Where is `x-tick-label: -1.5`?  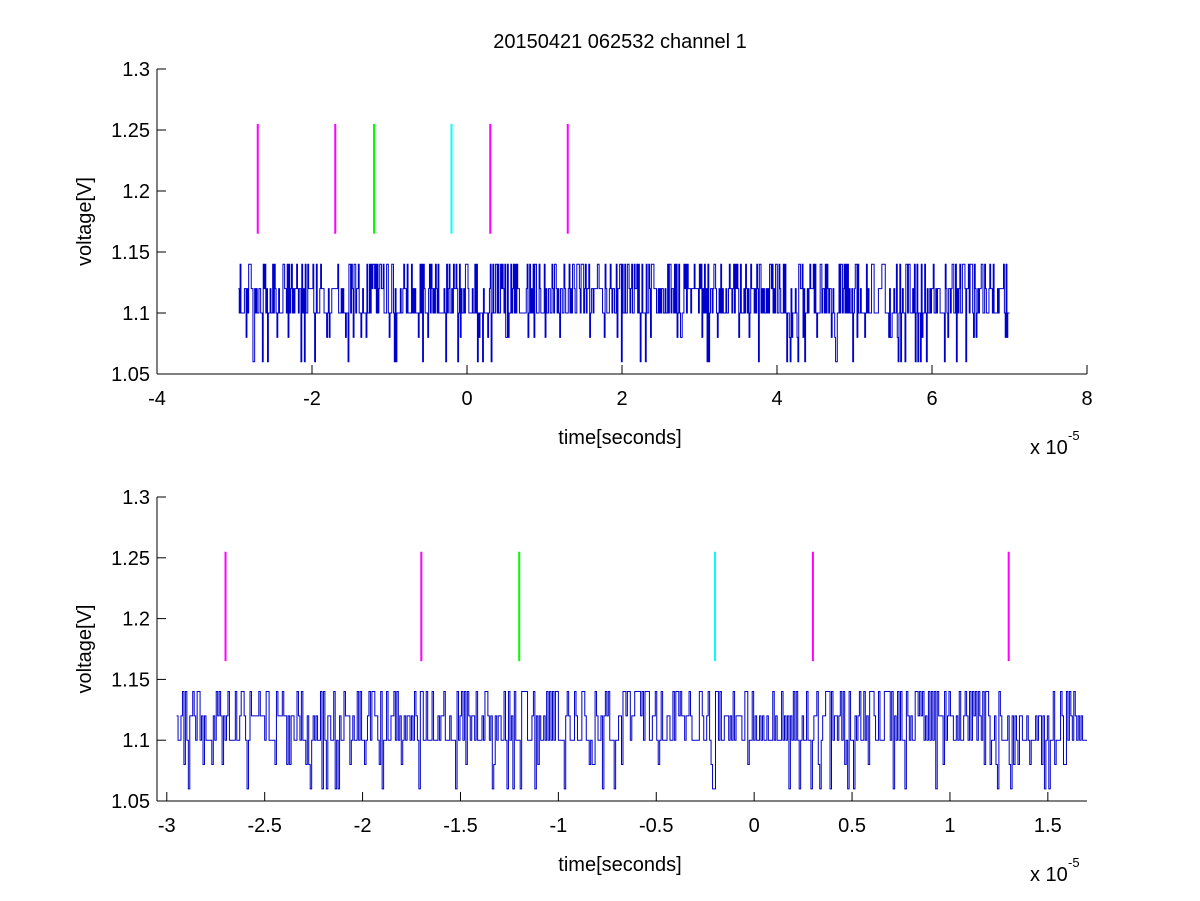 x-tick-label: -1.5 is located at coordinates (460, 826).